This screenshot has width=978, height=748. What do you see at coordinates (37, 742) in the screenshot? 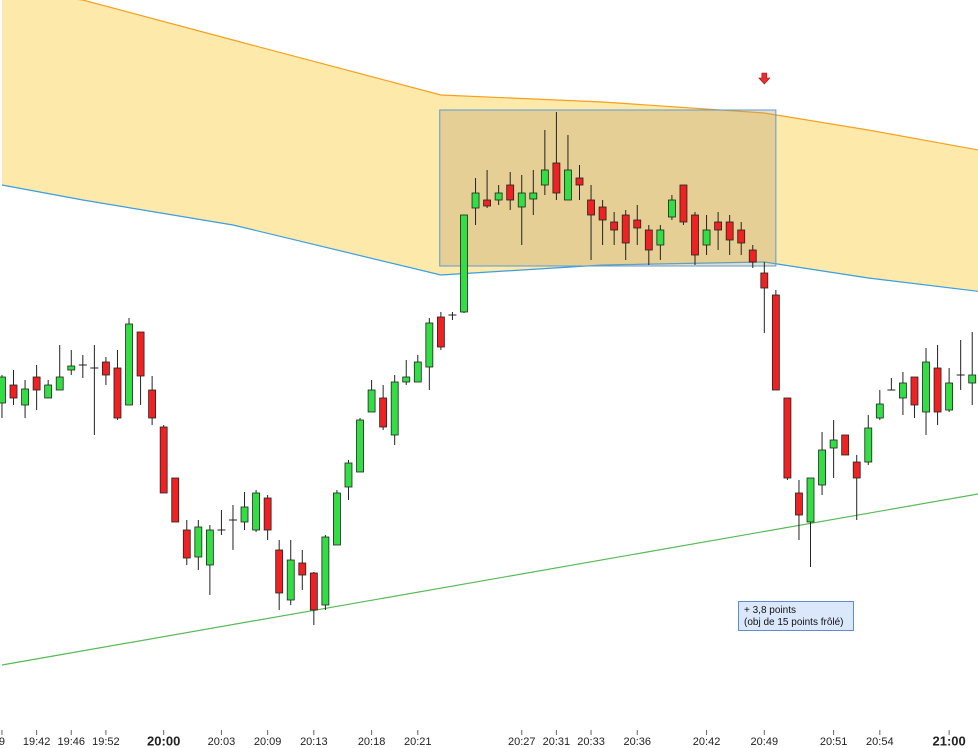
I see `x-tick-label: 19:42` at bounding box center [37, 742].